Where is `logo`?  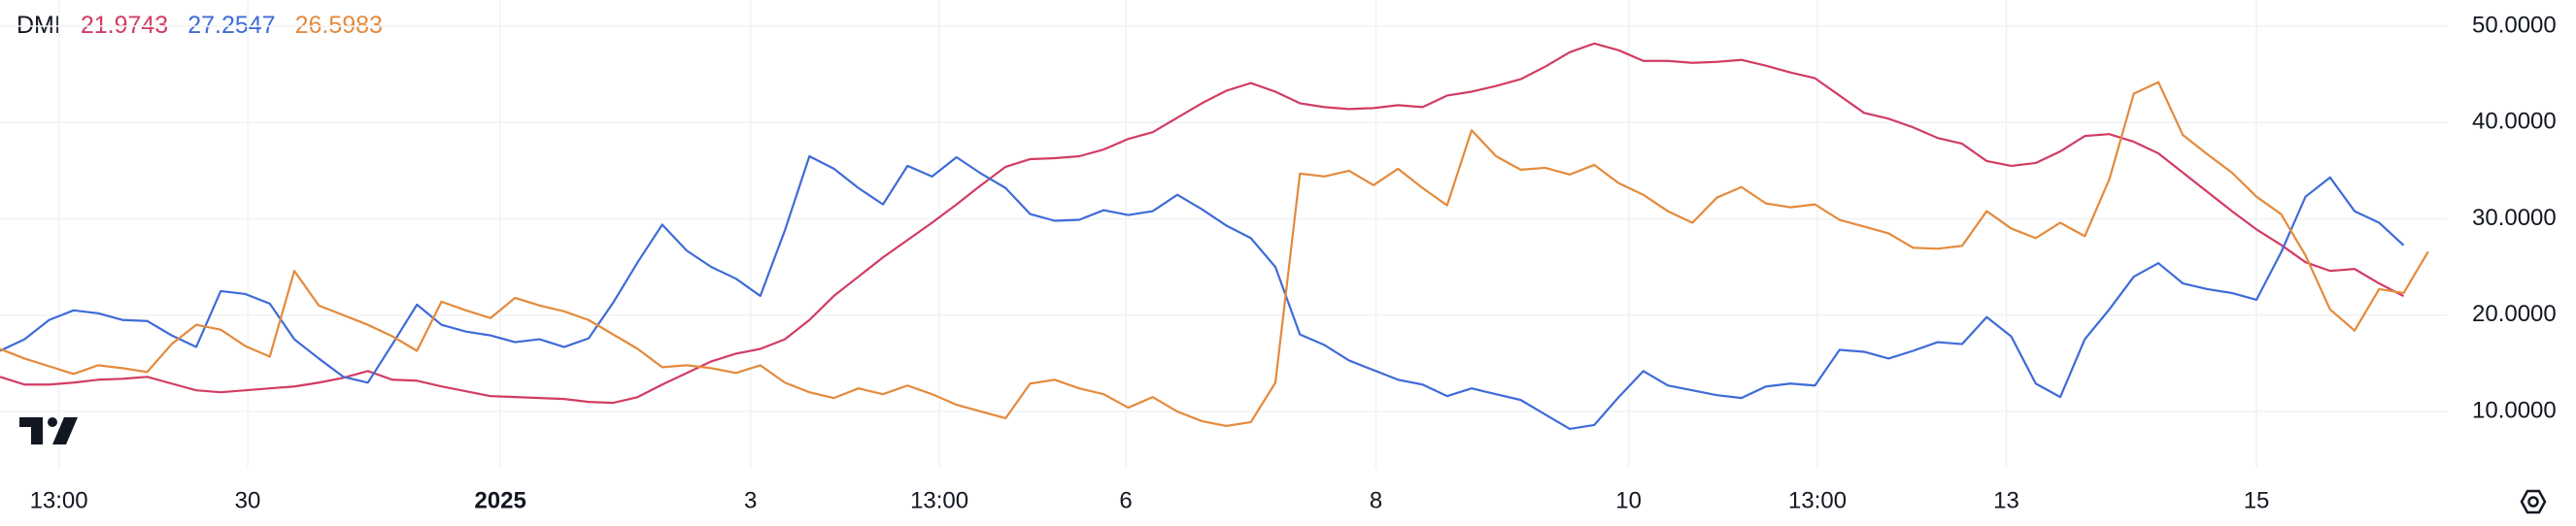
logo is located at coordinates (48, 430).